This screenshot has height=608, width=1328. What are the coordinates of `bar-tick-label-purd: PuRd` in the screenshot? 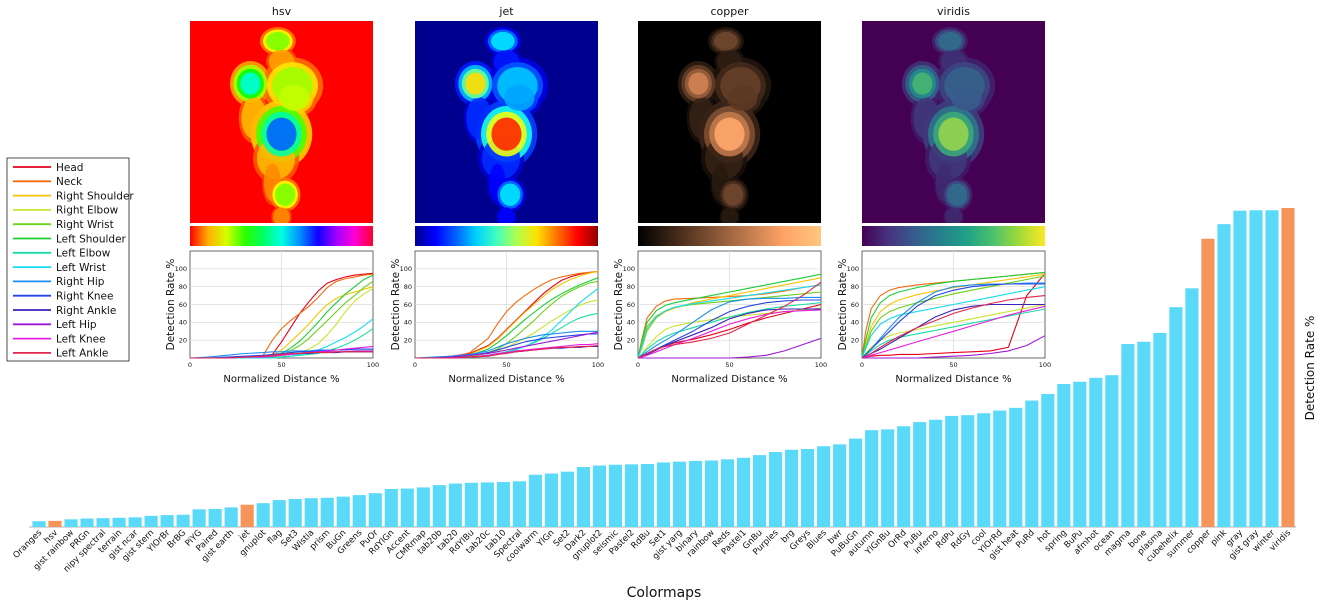 It's located at (1025, 539).